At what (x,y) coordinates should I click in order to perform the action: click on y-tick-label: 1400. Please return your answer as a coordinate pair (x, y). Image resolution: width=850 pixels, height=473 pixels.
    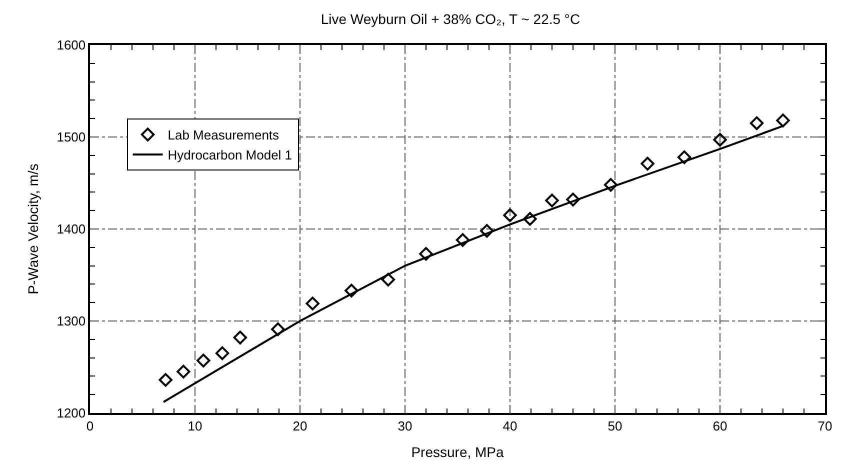
    Looking at the image, I should click on (71, 229).